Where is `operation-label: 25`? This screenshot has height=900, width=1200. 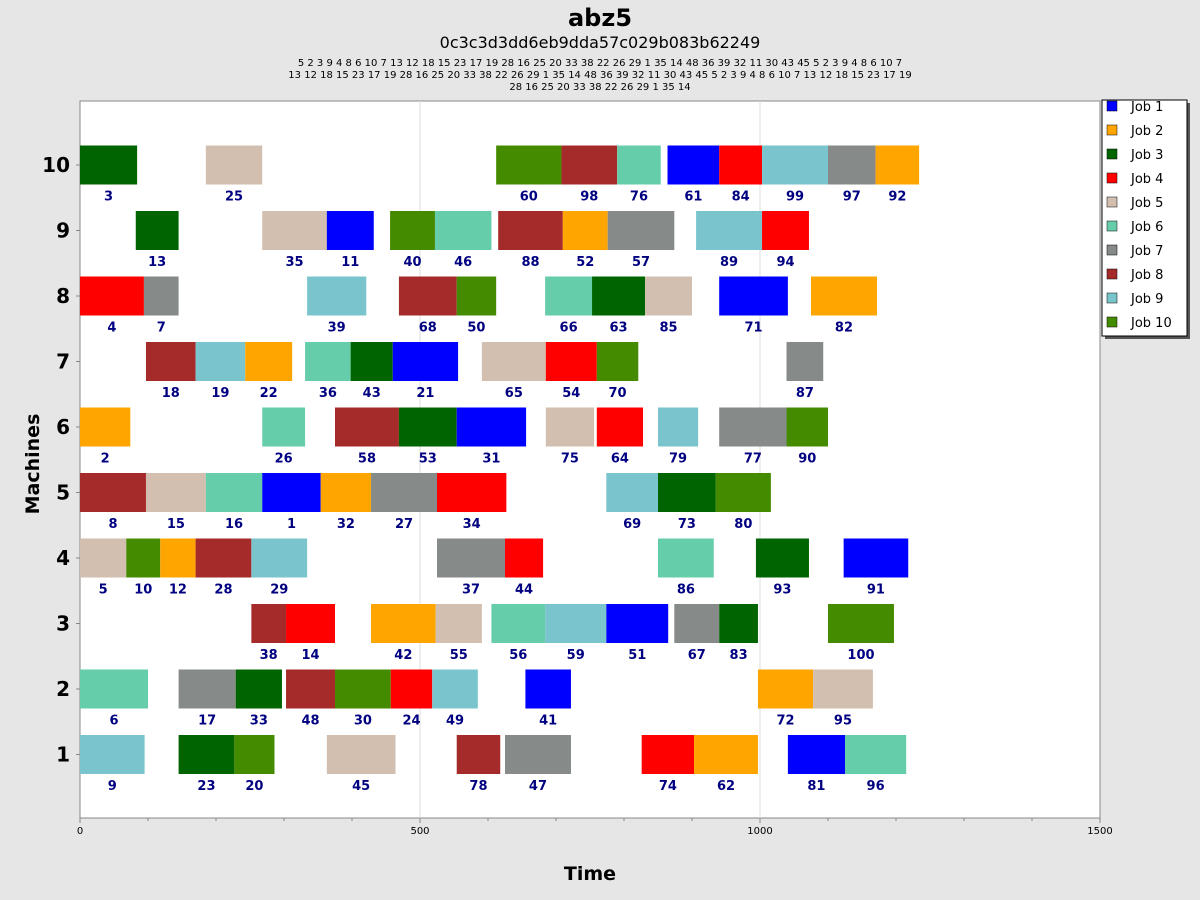 operation-label: 25 is located at coordinates (234, 197).